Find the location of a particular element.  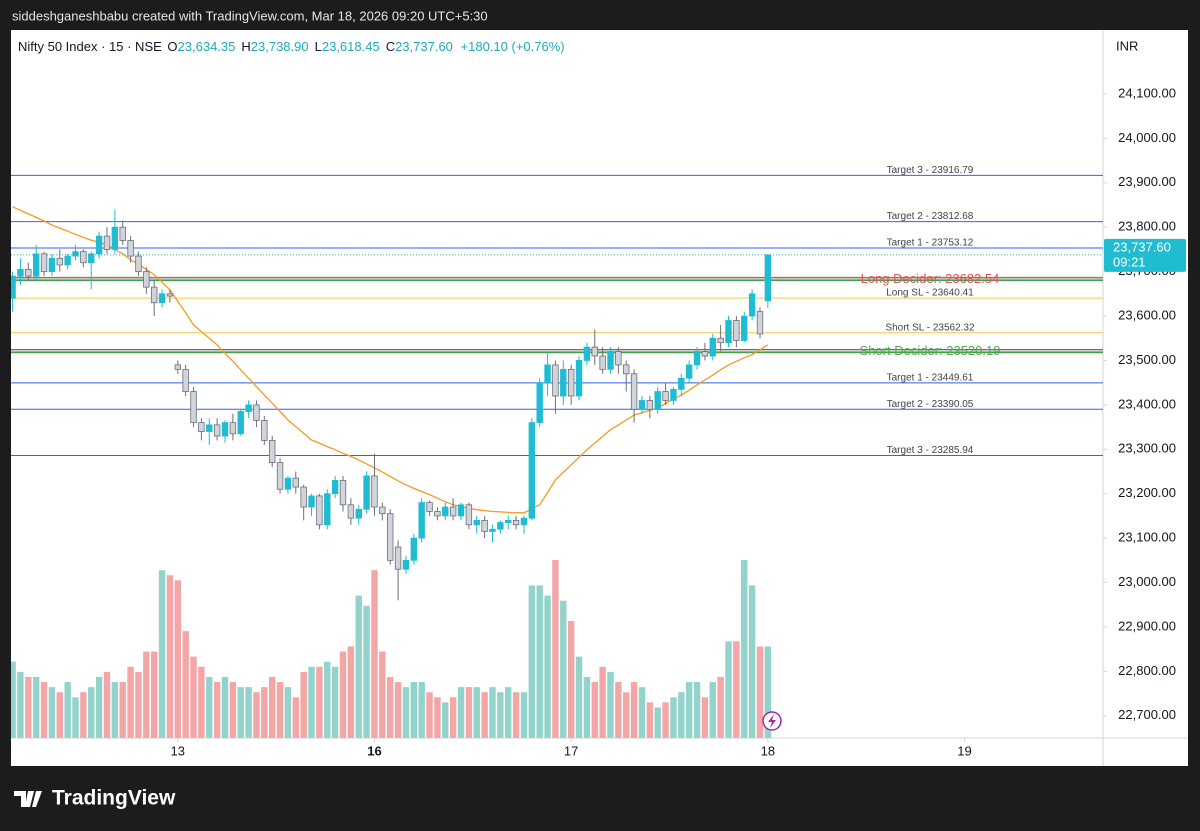

last-price-label: 23,737.60 is located at coordinates (1142, 246).